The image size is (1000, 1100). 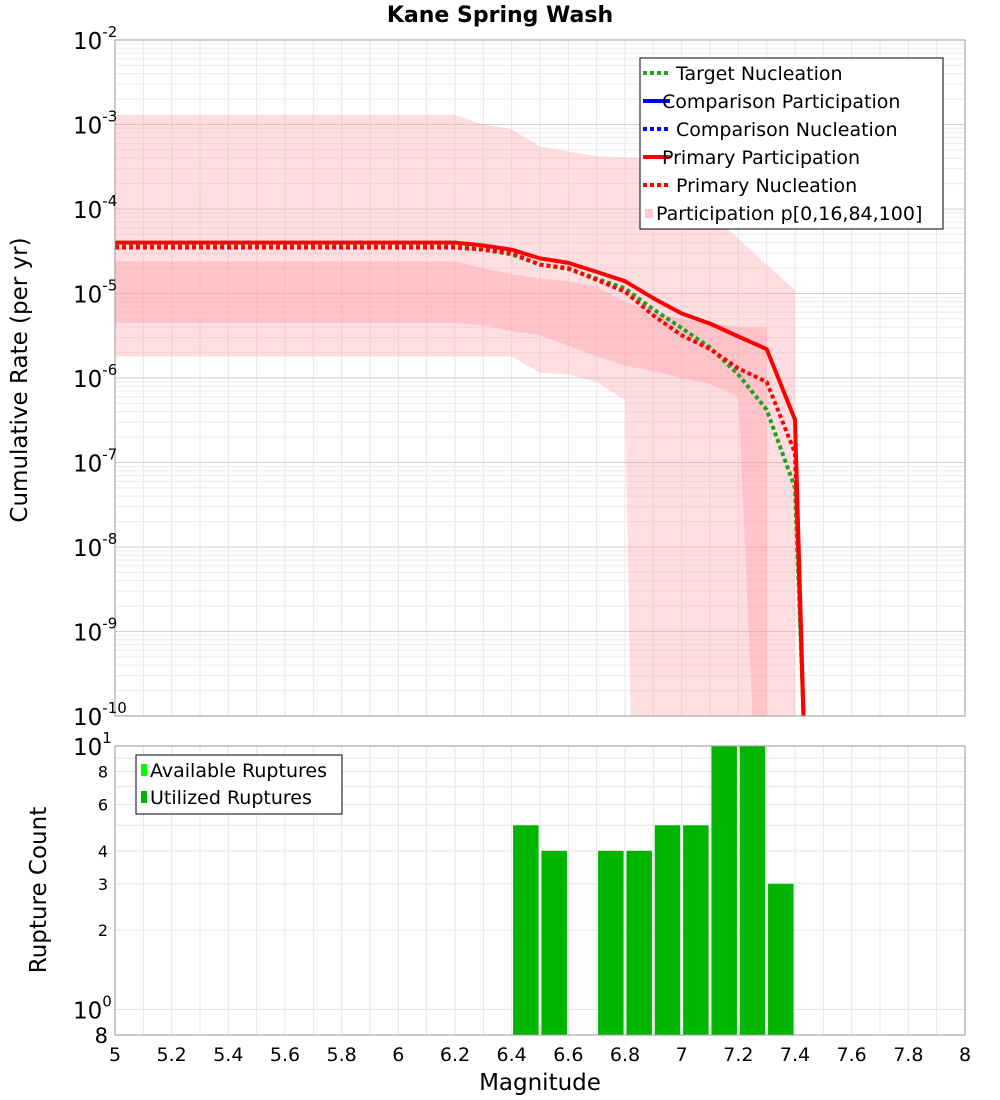 What do you see at coordinates (20, 379) in the screenshot?
I see `top-y-axis-label: Cumulative Rate (per yr)` at bounding box center [20, 379].